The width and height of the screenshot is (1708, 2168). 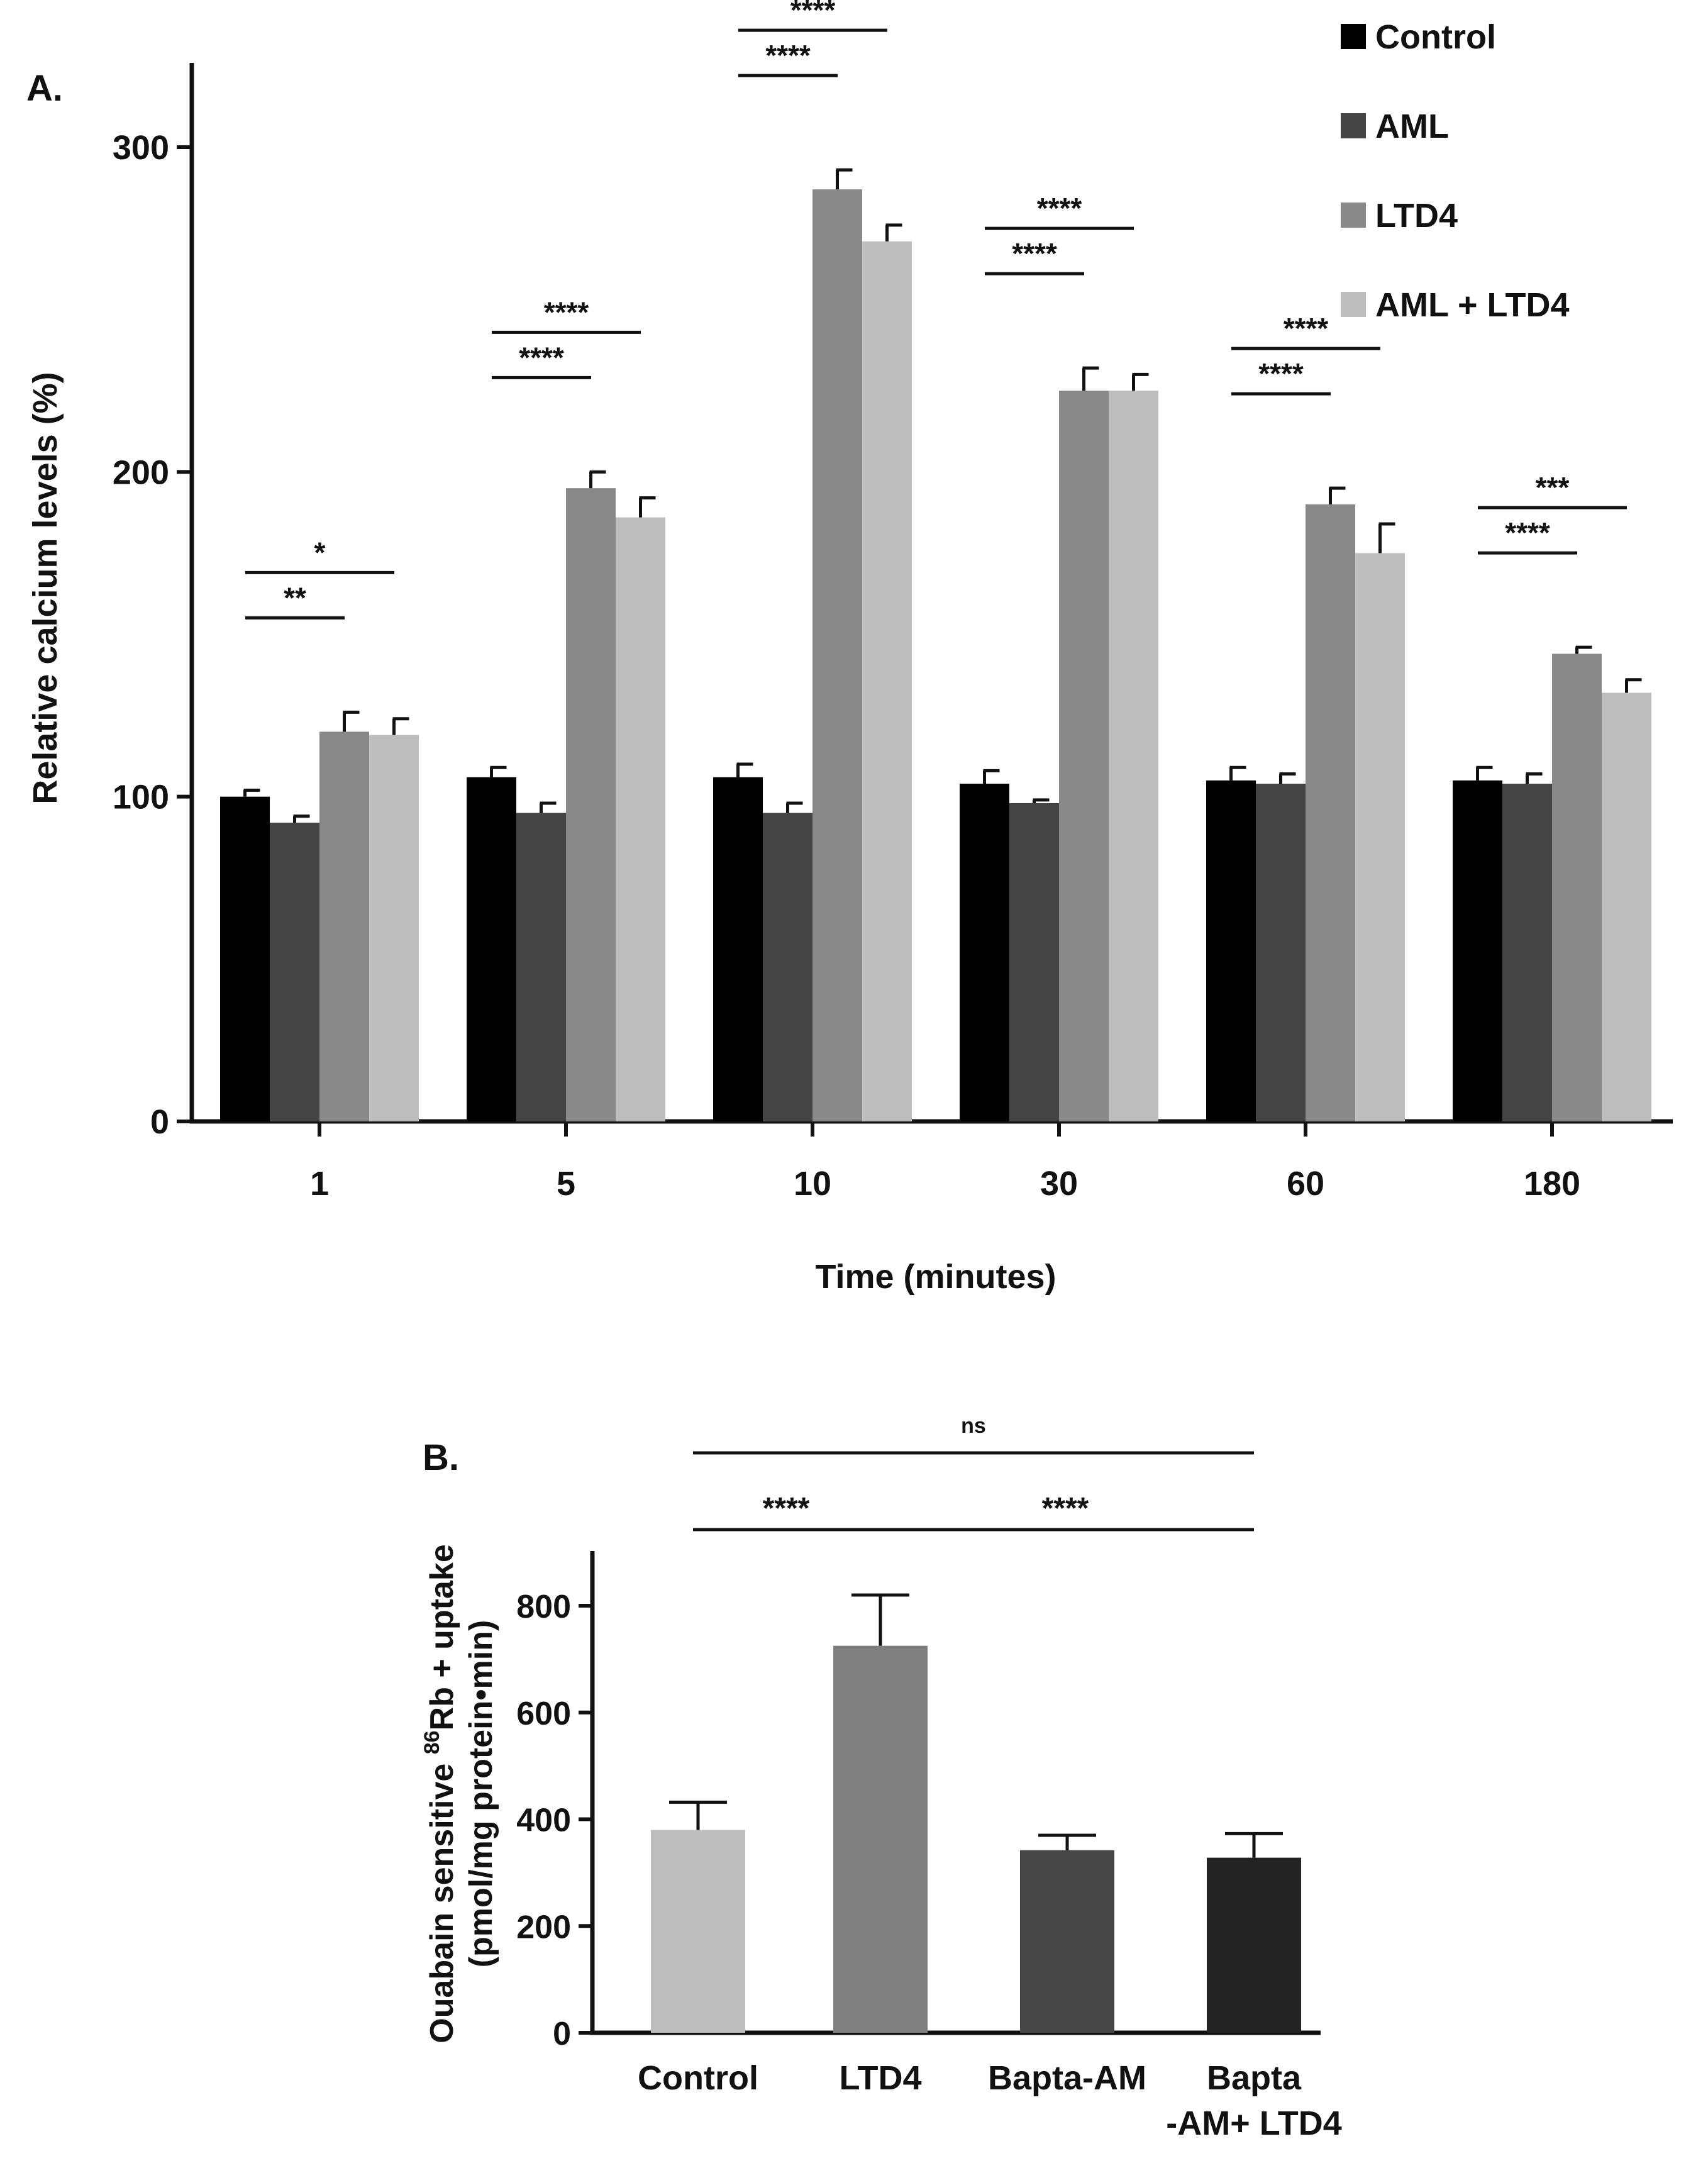 I want to click on panel-a-legend-label: AML, so click(x=1412, y=126).